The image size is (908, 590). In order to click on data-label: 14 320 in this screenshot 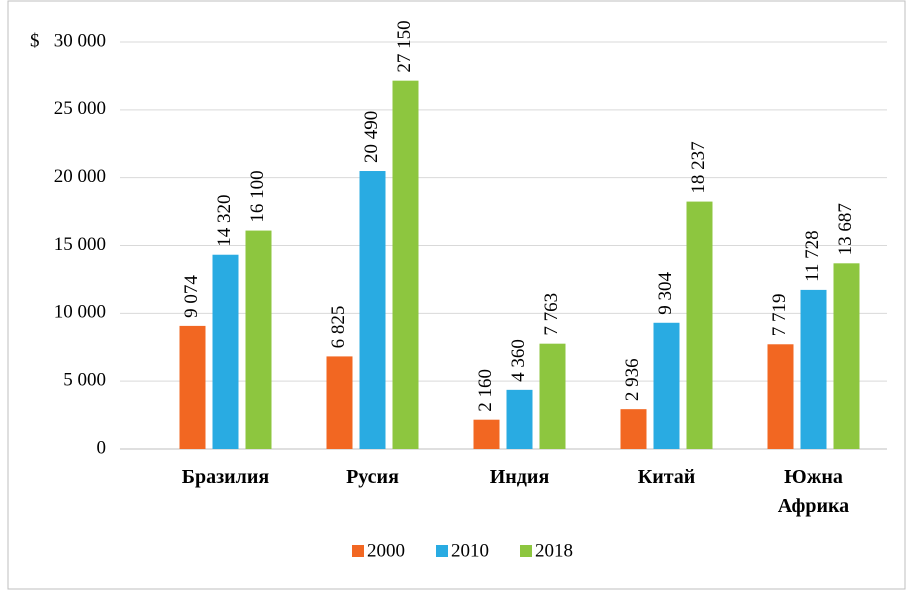, I will do `click(224, 220)`.